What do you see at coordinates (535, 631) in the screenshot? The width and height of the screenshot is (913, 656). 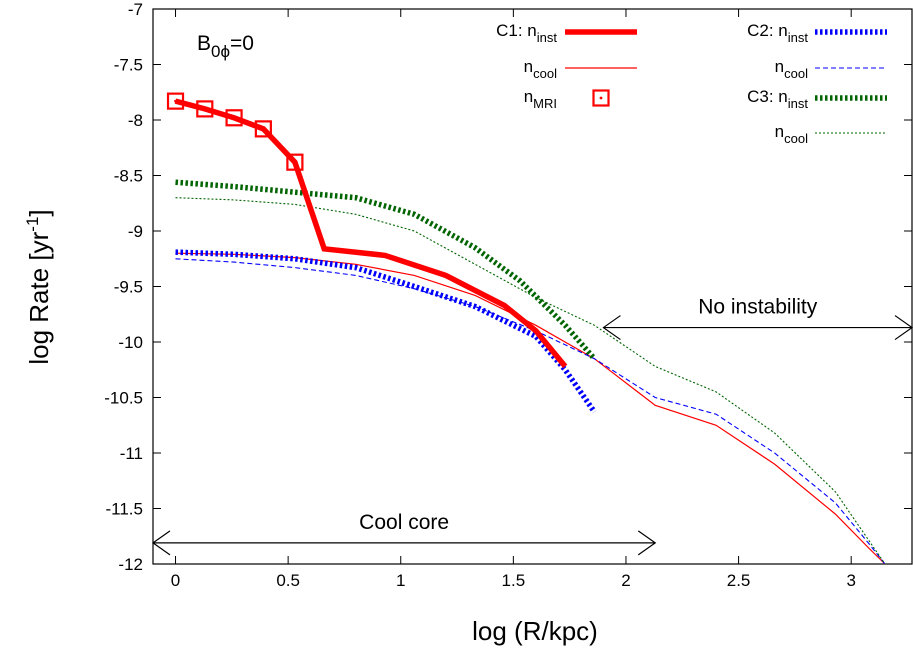 I see `x-axis-title: log (R/kpc)` at bounding box center [535, 631].